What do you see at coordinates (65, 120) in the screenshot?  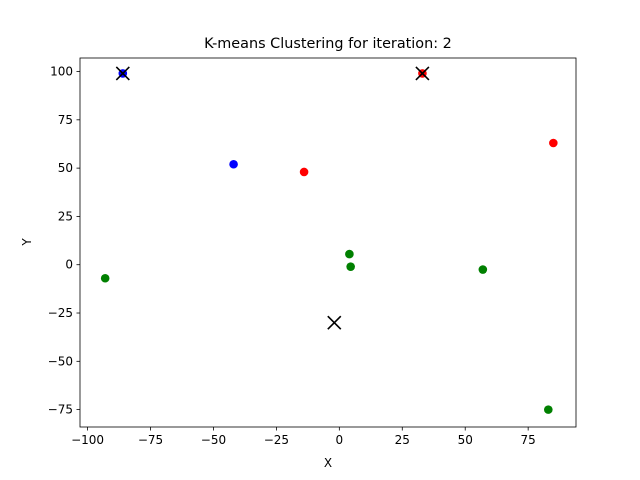 I see `y-tick-label: 75` at bounding box center [65, 120].